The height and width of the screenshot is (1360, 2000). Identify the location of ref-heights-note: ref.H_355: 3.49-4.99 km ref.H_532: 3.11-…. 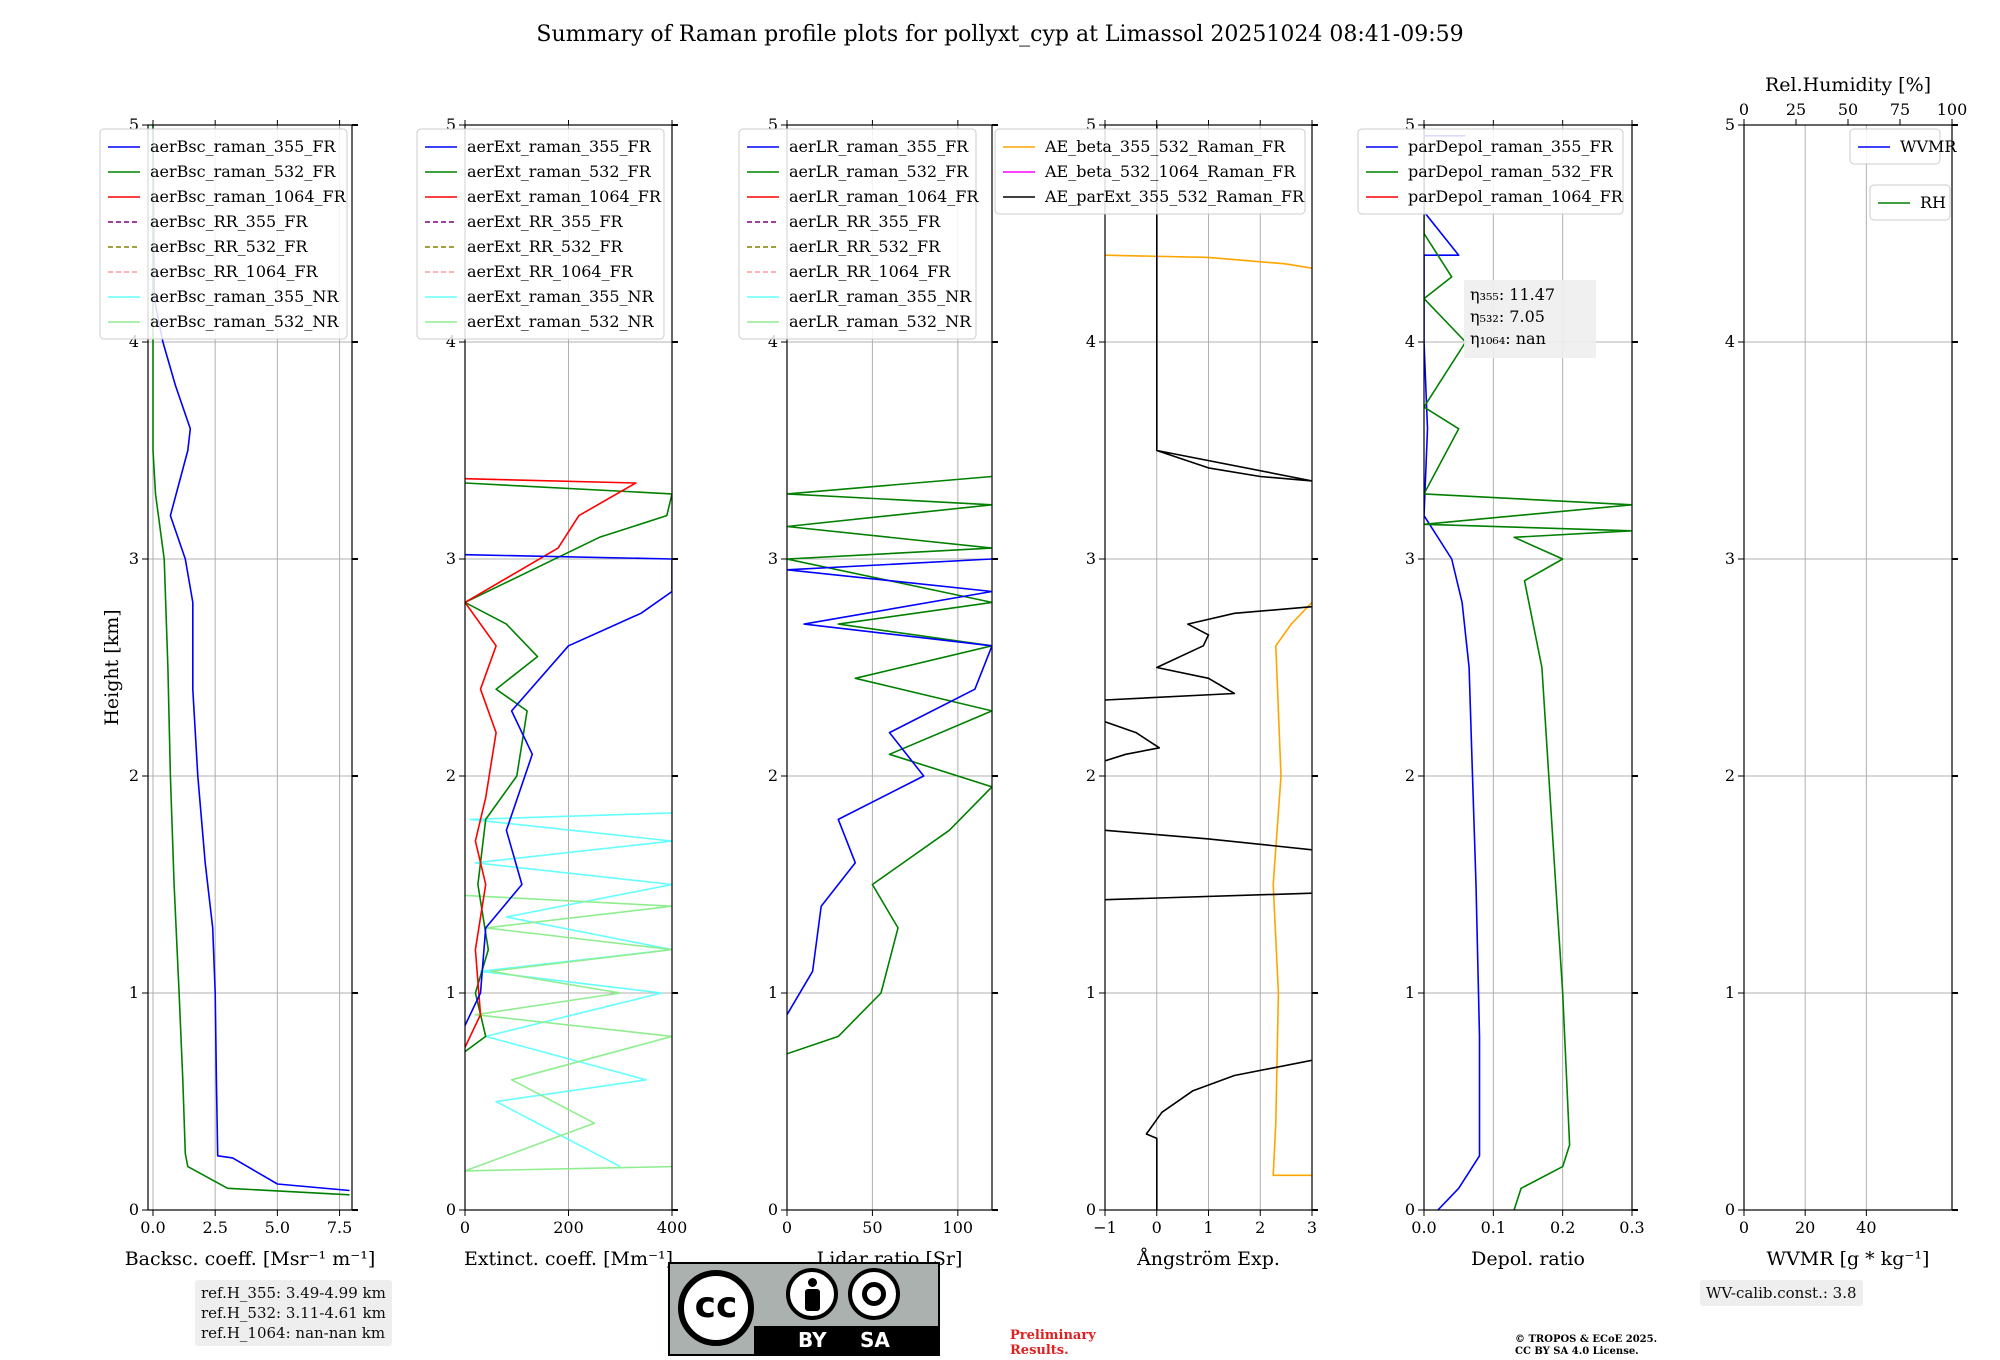
(293, 1313).